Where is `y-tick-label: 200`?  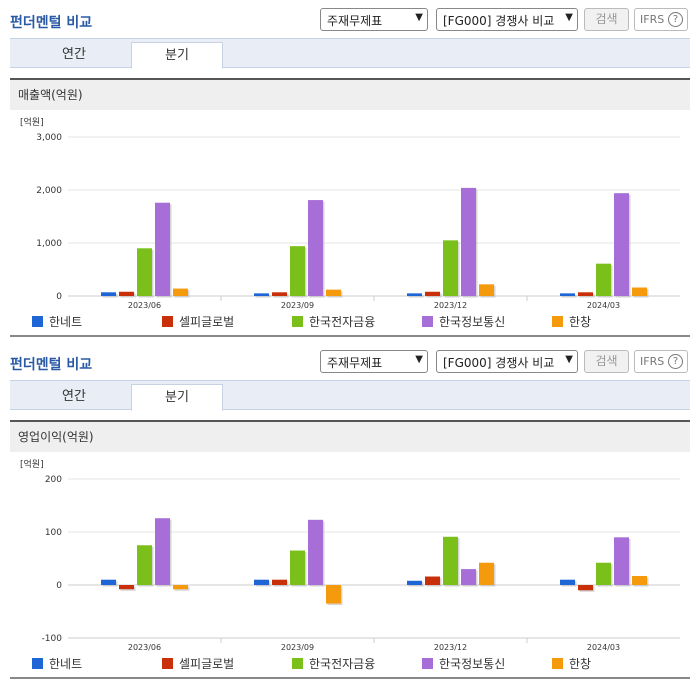
y-tick-label: 200 is located at coordinates (53, 480).